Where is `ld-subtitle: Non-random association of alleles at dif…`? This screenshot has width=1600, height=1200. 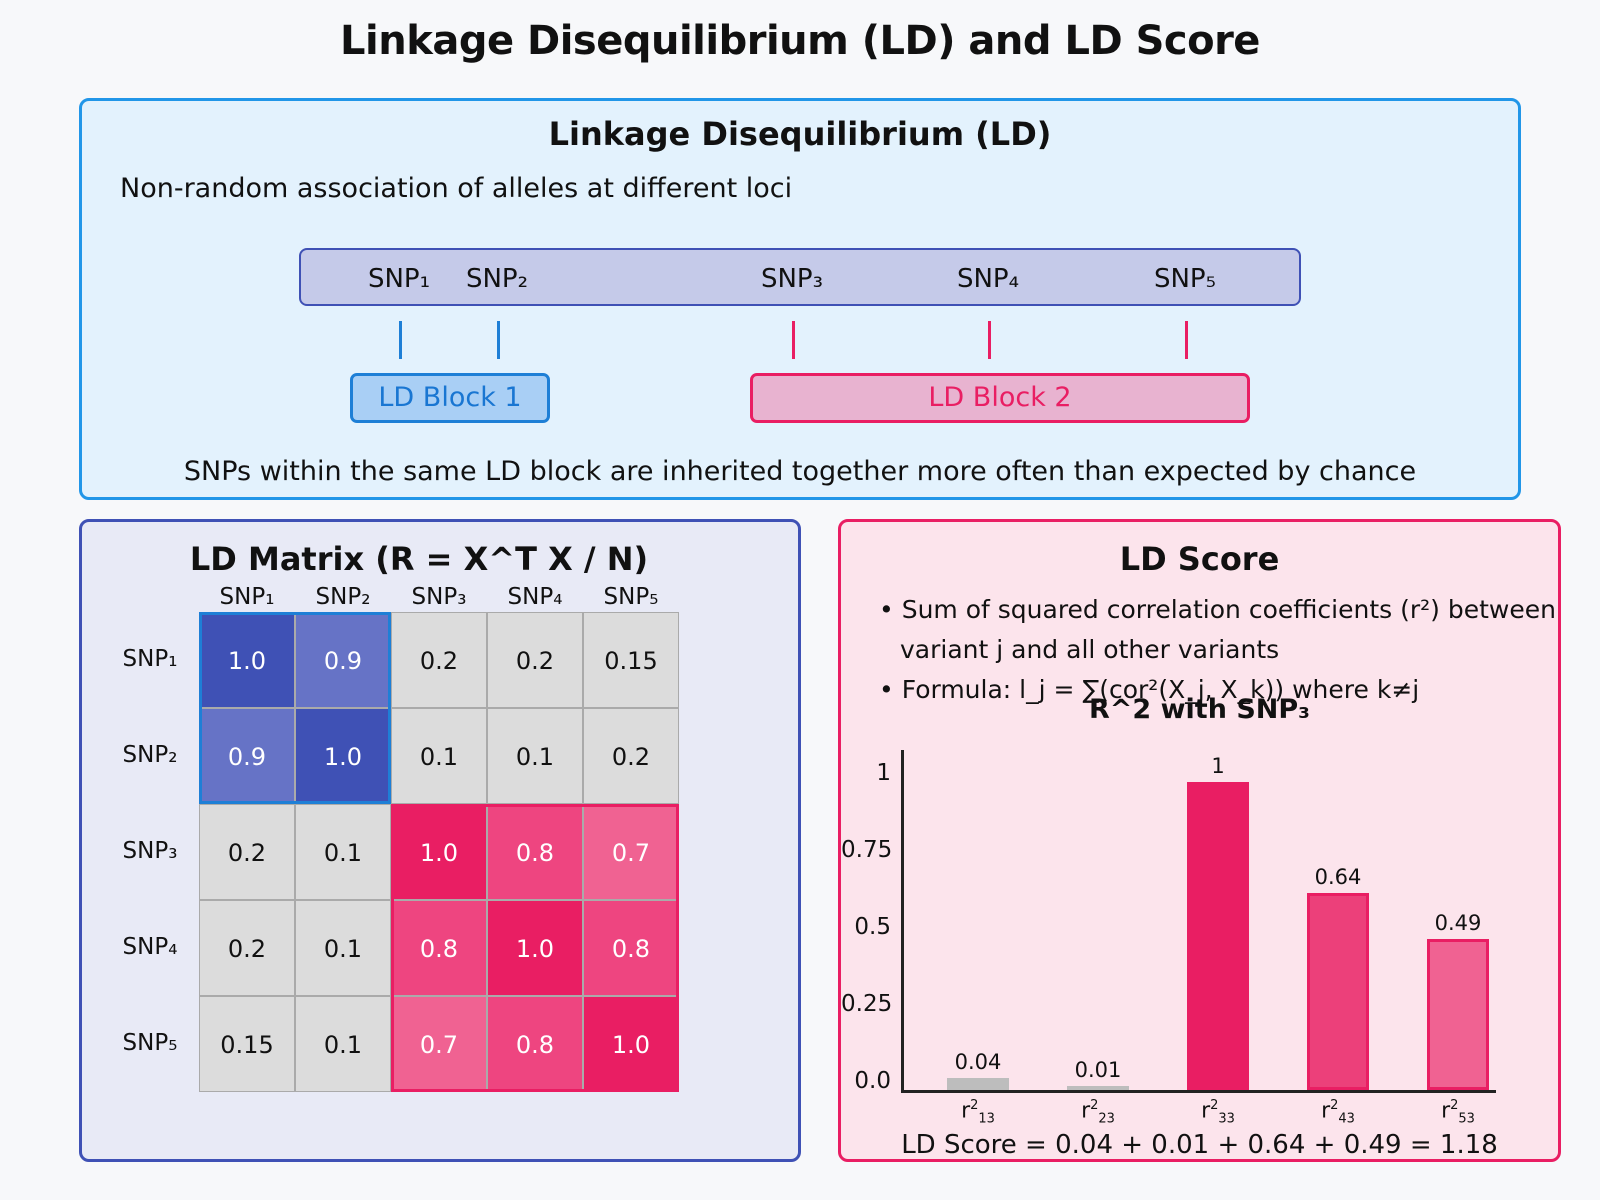
ld-subtitle: Non-random association of alleles at dif… is located at coordinates (456, 188).